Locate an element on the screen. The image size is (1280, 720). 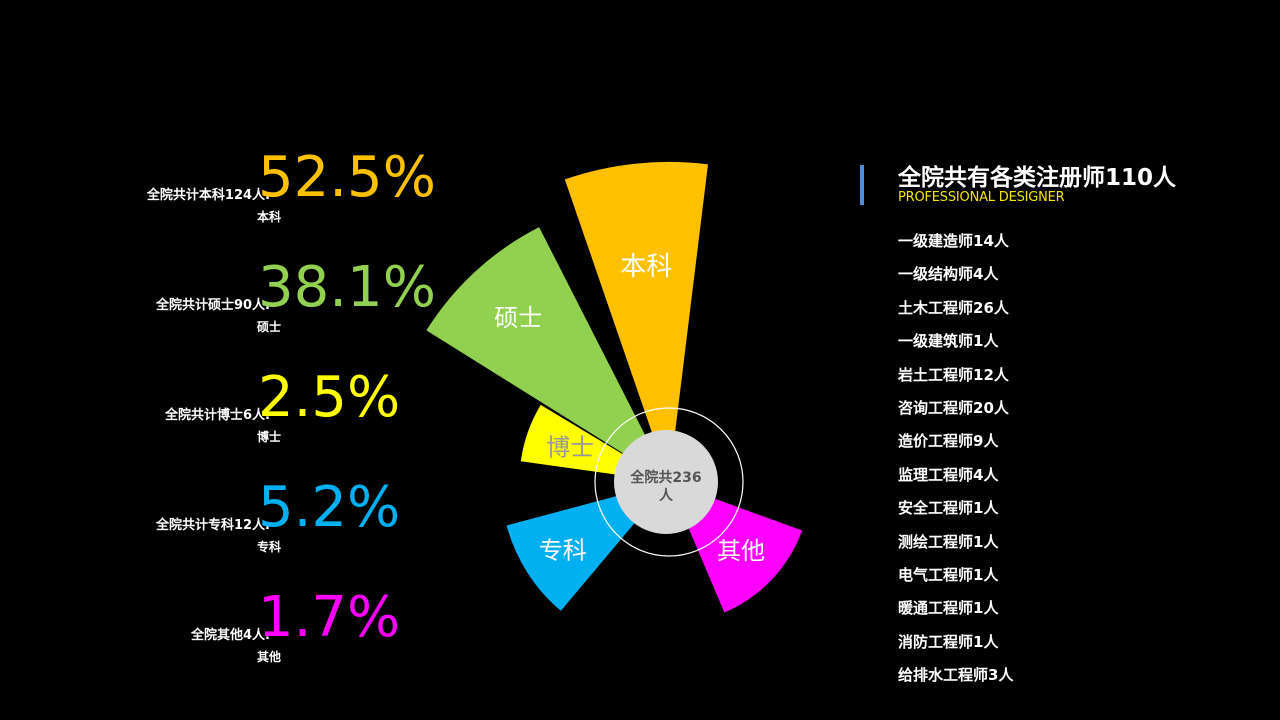
wedge-label: 本科 is located at coordinates (646, 267).